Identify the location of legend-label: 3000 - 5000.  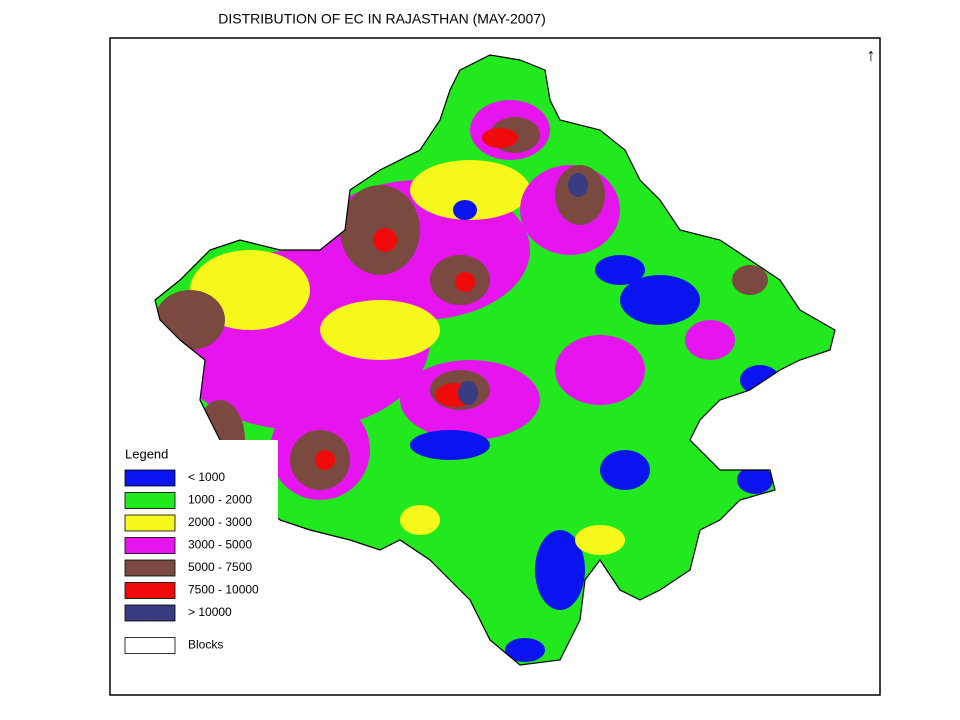
(220, 545).